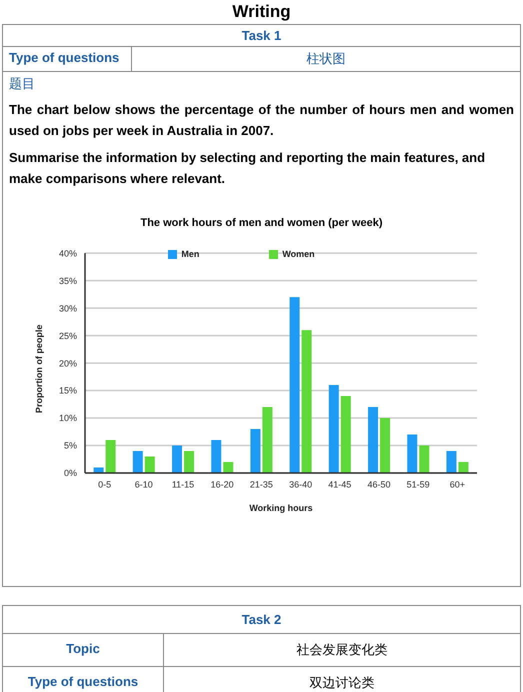 This screenshot has width=523, height=692. Describe the element at coordinates (222, 484) in the screenshot. I see `x-tick-label: 16-20` at that location.